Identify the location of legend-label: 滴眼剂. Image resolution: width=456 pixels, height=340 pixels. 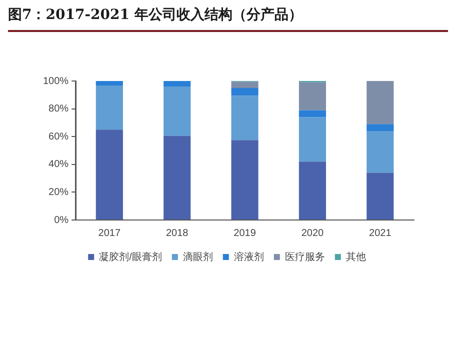
(197, 256).